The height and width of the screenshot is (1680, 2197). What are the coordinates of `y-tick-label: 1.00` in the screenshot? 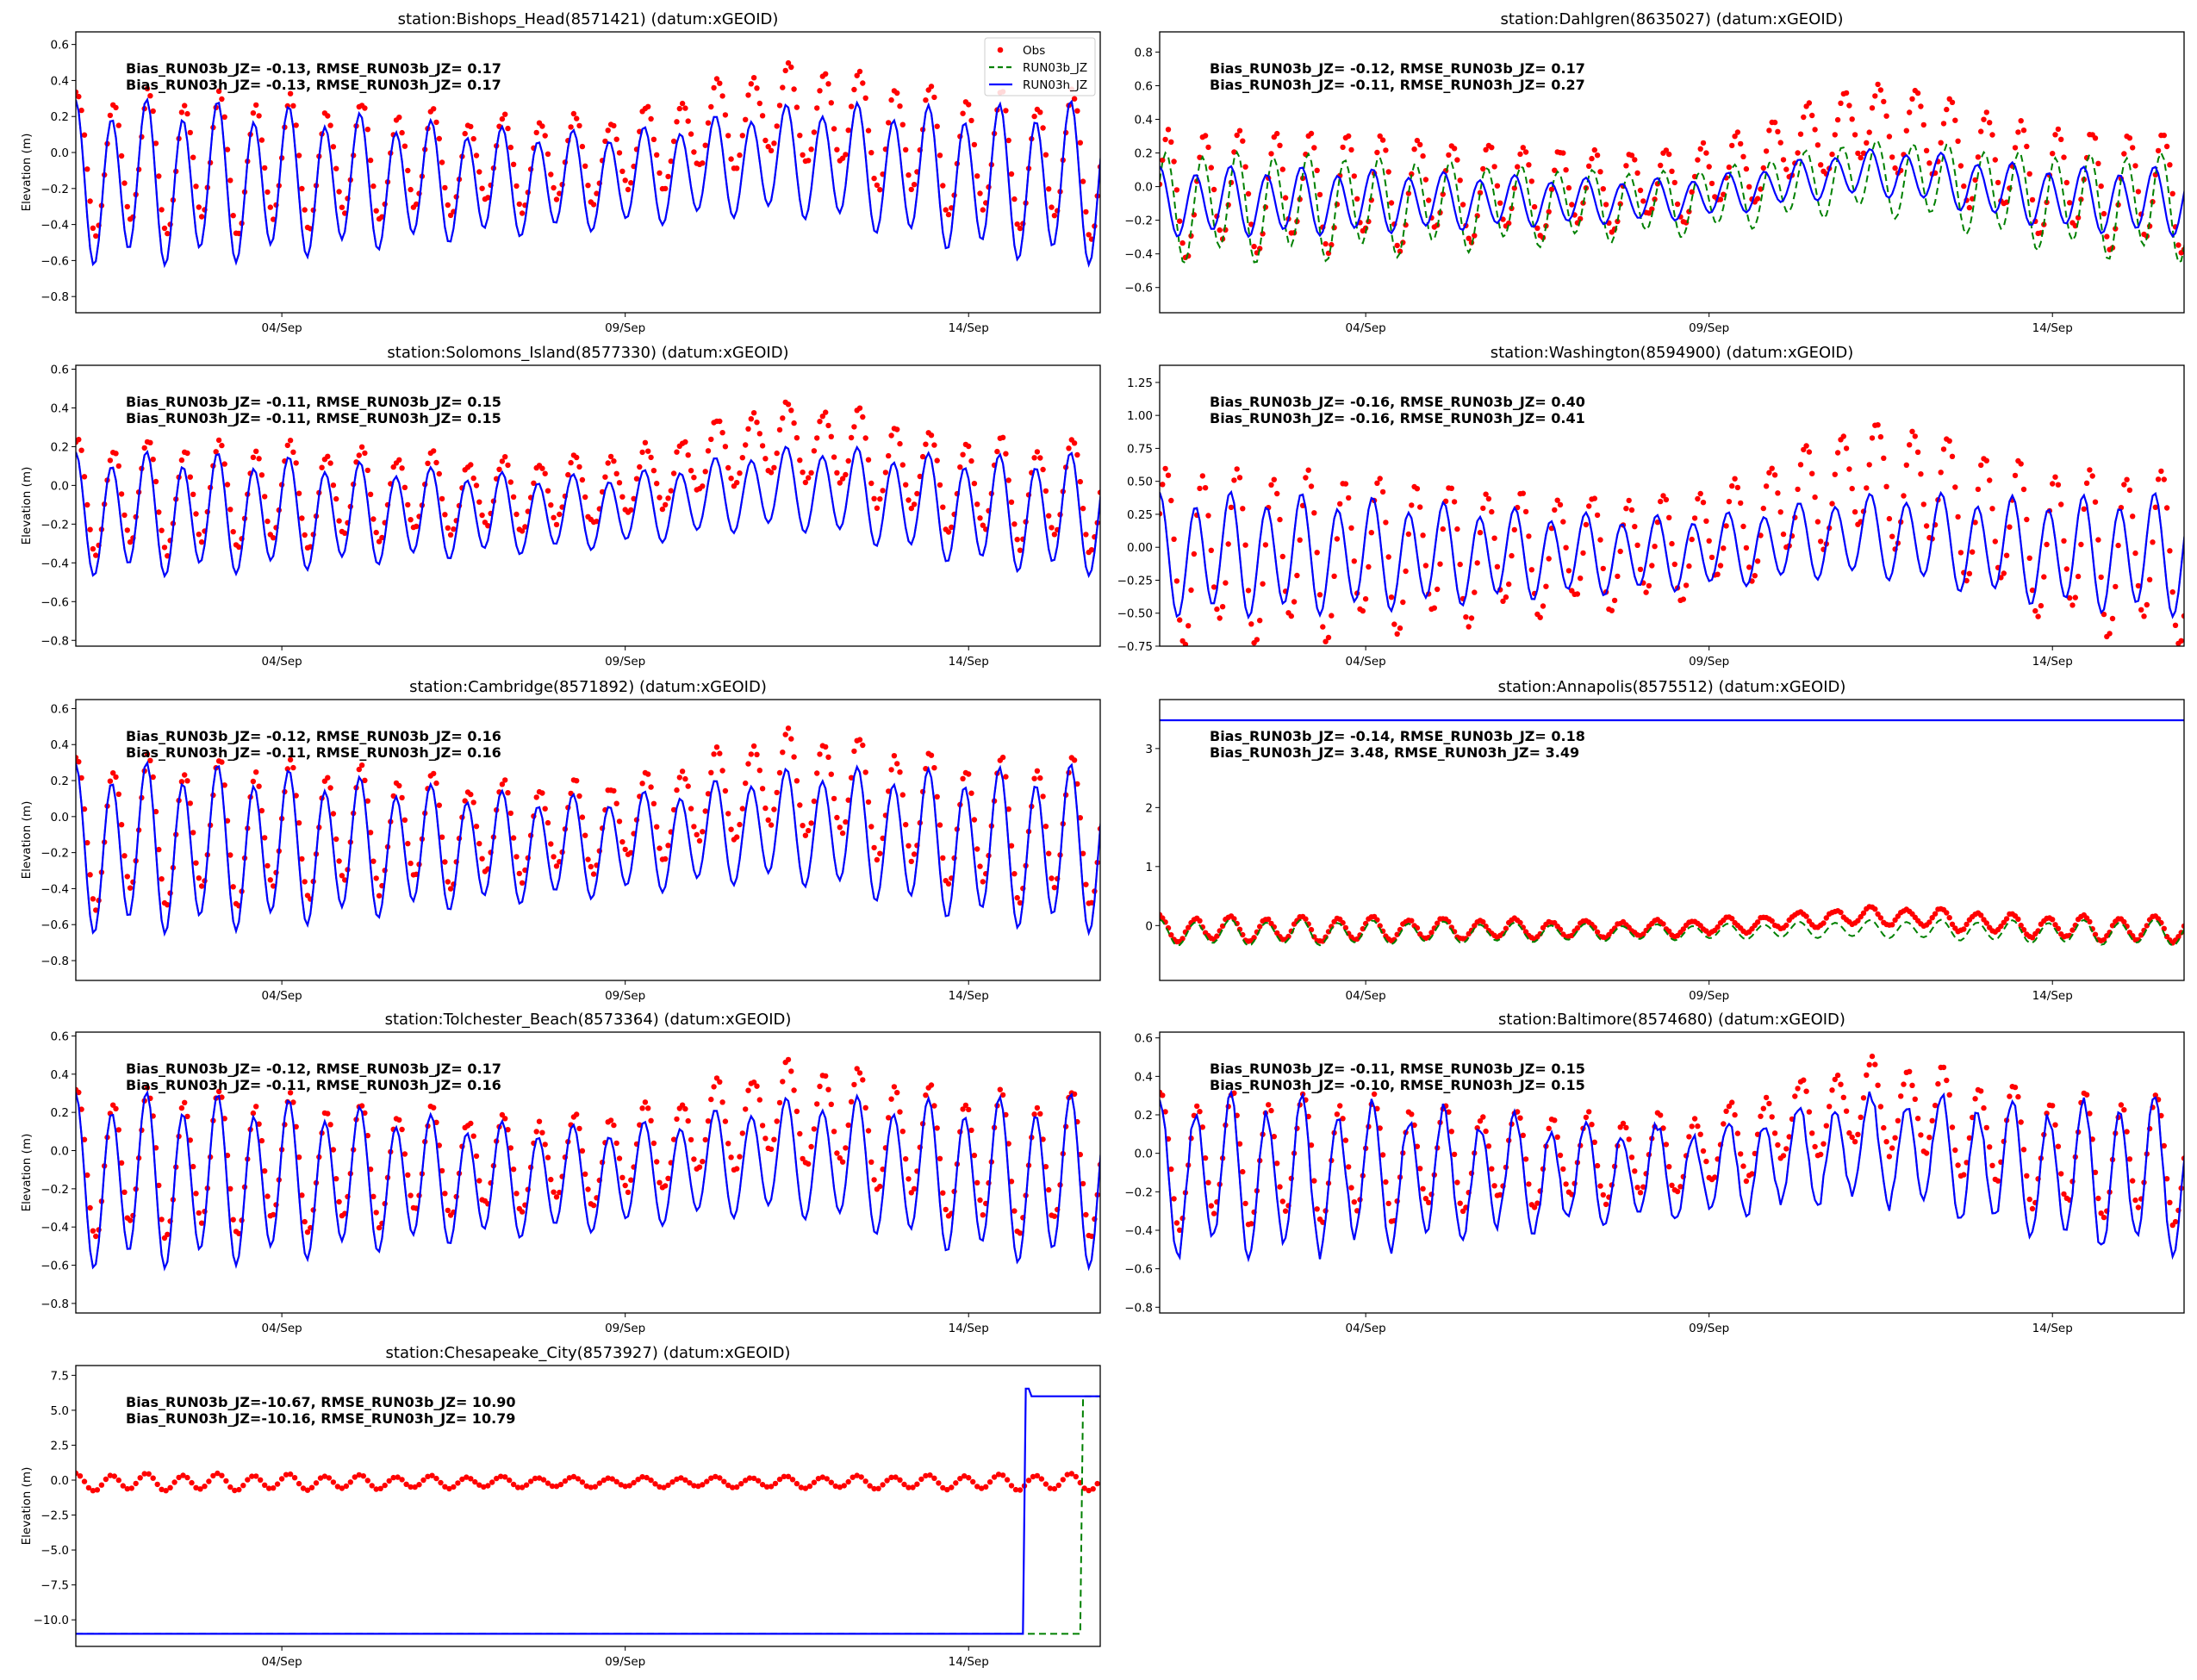 It's located at (1140, 416).